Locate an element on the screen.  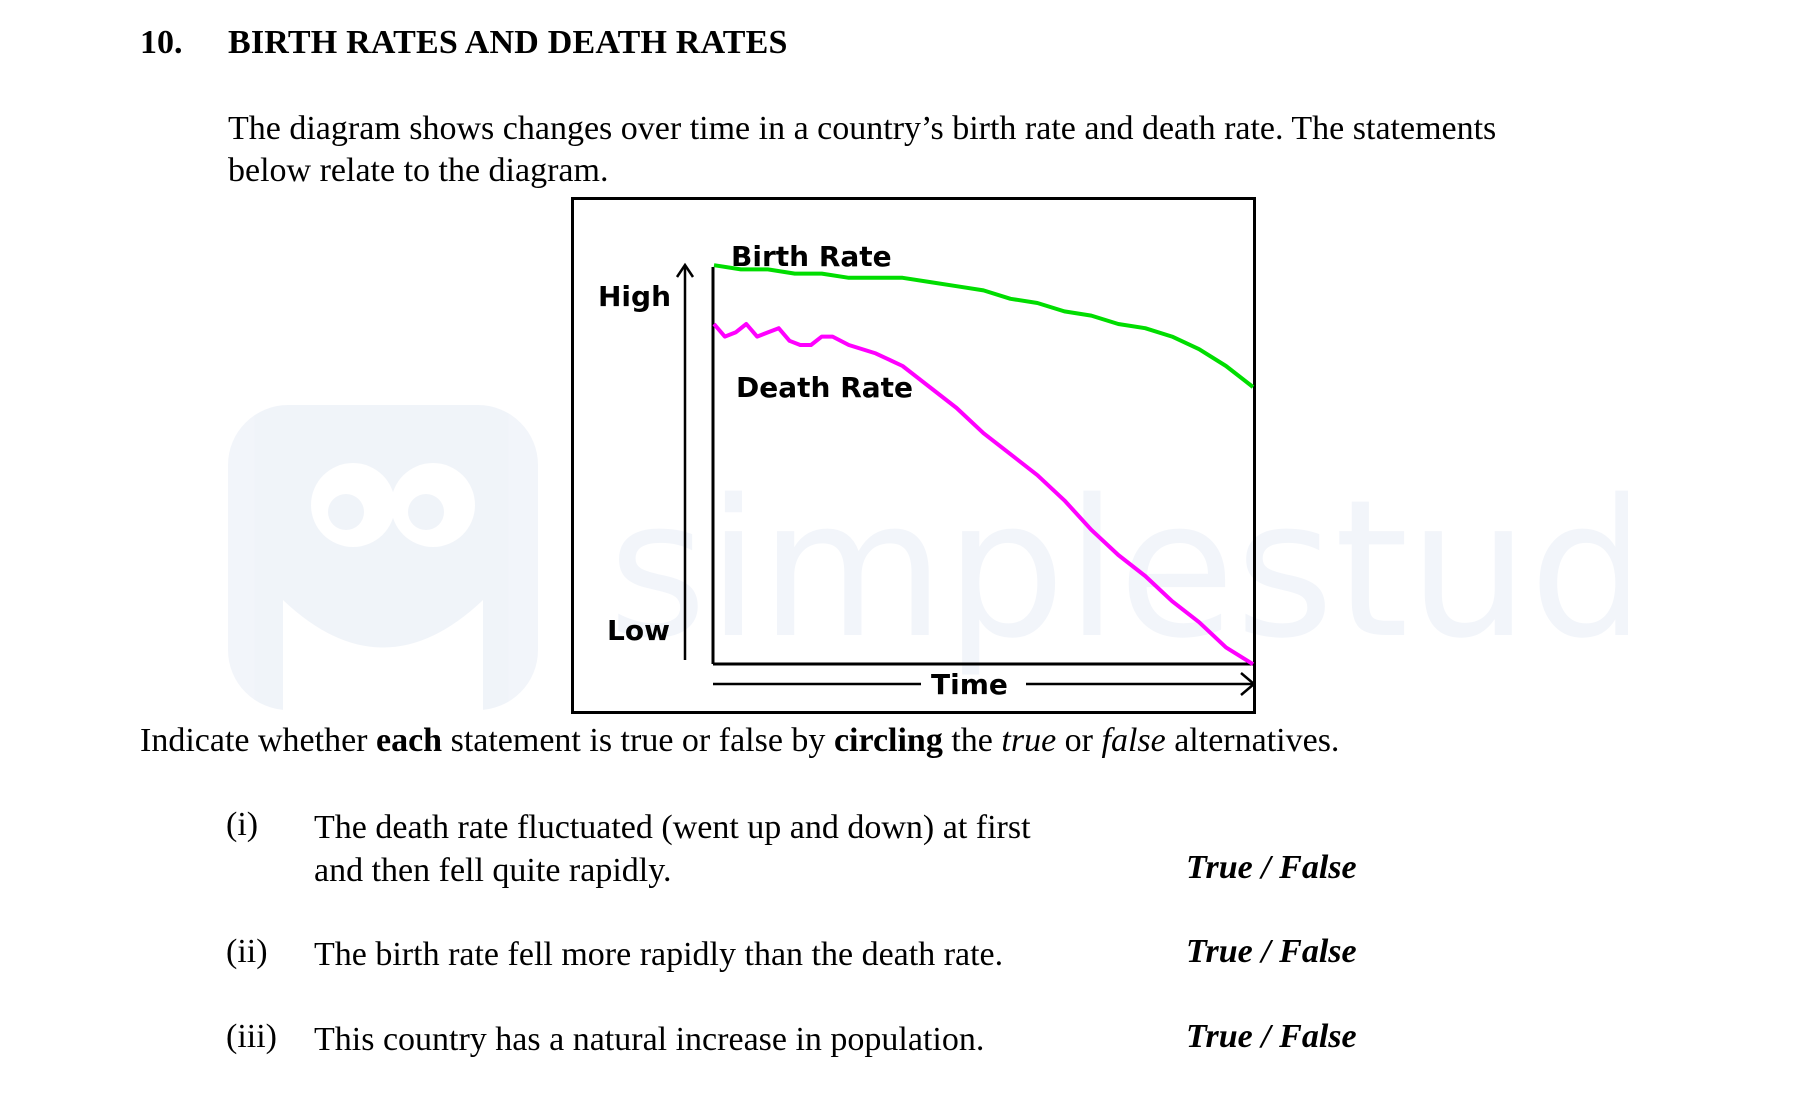
series-layer is located at coordinates (983, 464).